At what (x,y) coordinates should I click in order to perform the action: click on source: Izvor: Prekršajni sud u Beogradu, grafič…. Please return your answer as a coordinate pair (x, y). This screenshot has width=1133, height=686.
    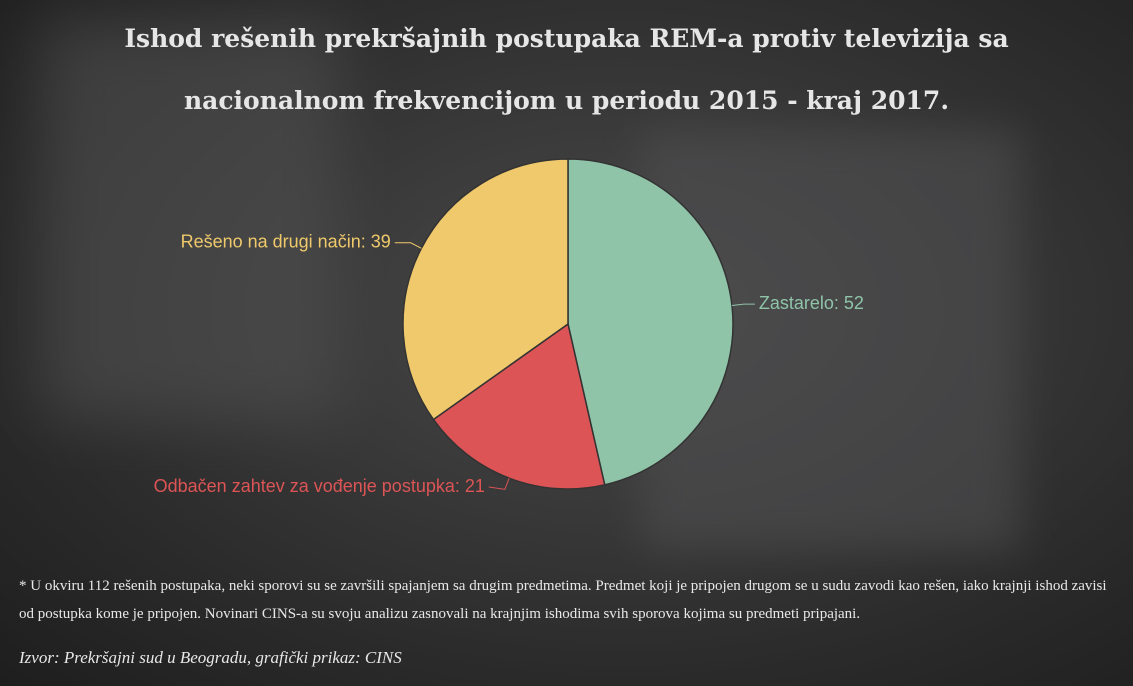
    Looking at the image, I should click on (210, 657).